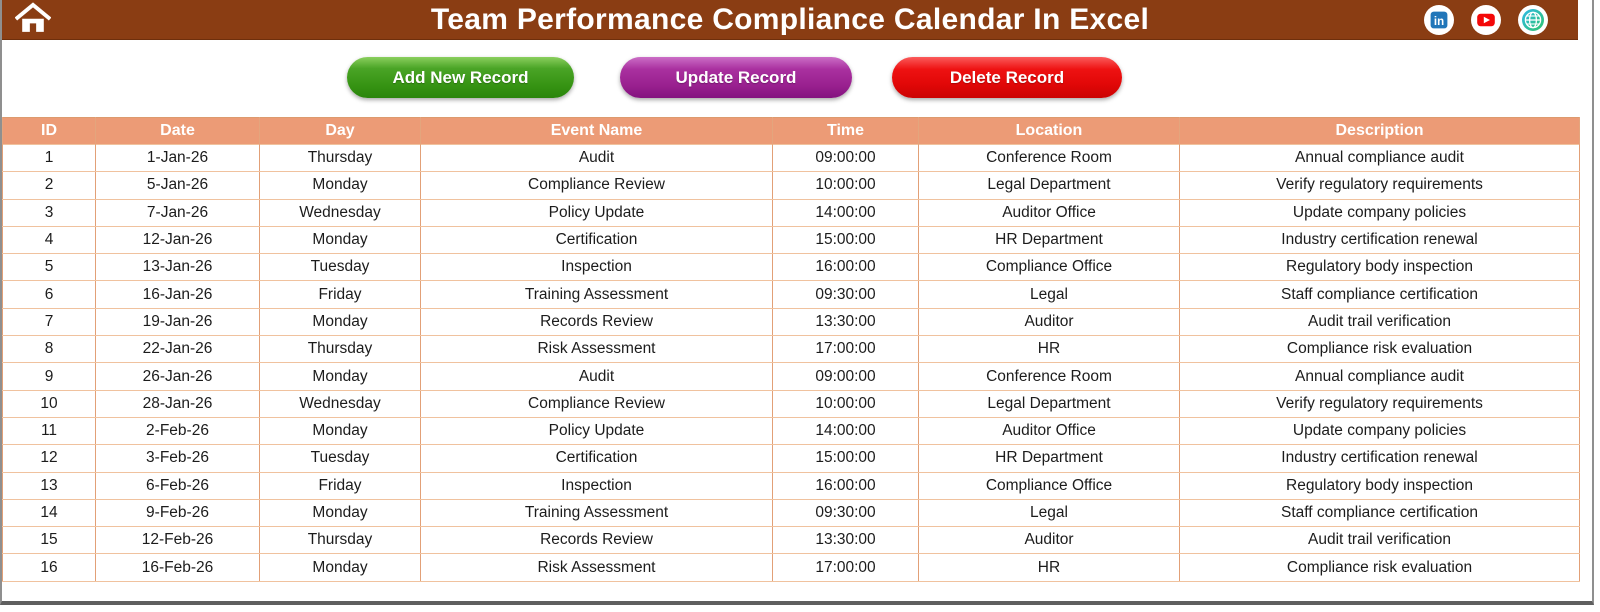 This screenshot has height=612, width=1600. What do you see at coordinates (177, 212) in the screenshot?
I see `cell-date: 7-Jan-26` at bounding box center [177, 212].